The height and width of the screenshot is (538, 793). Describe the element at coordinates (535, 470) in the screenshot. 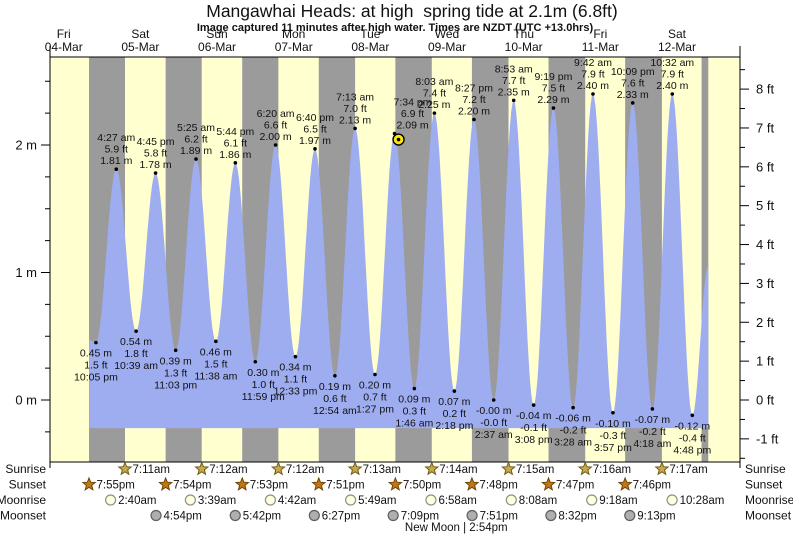

I see `astro-event-time: 7:15am` at that location.